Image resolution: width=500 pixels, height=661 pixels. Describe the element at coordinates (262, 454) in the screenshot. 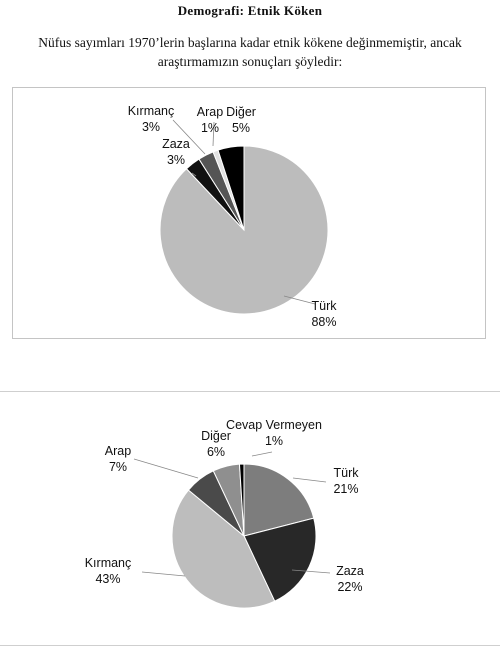

I see `pie2-leader-cevap-vermeyen` at that location.